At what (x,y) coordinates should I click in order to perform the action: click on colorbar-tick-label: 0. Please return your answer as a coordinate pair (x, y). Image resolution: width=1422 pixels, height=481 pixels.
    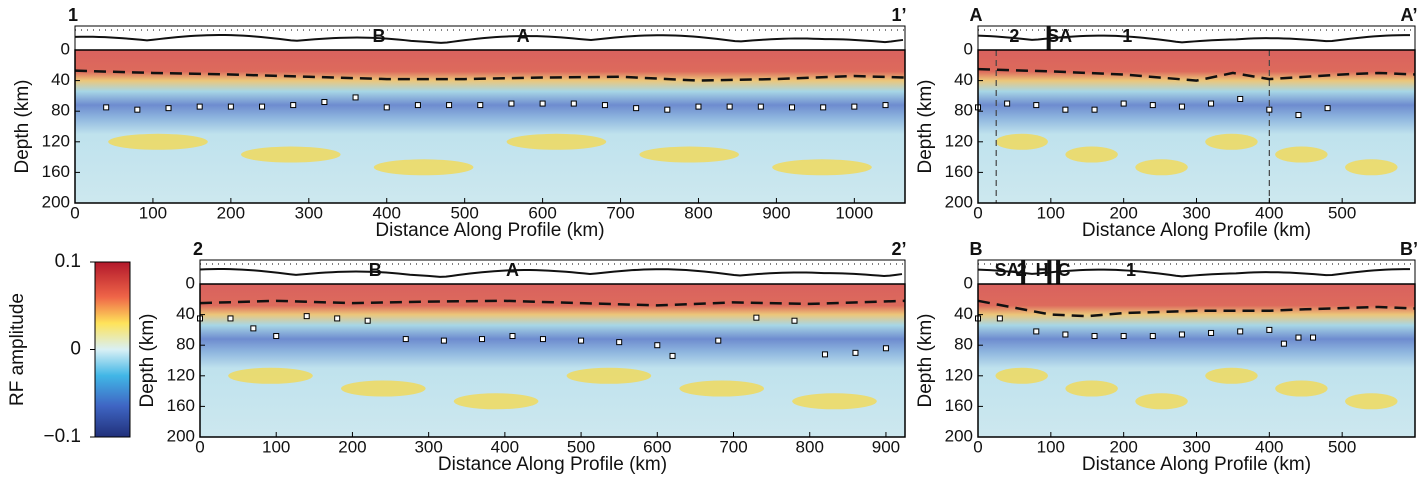
    Looking at the image, I should click on (75, 349).